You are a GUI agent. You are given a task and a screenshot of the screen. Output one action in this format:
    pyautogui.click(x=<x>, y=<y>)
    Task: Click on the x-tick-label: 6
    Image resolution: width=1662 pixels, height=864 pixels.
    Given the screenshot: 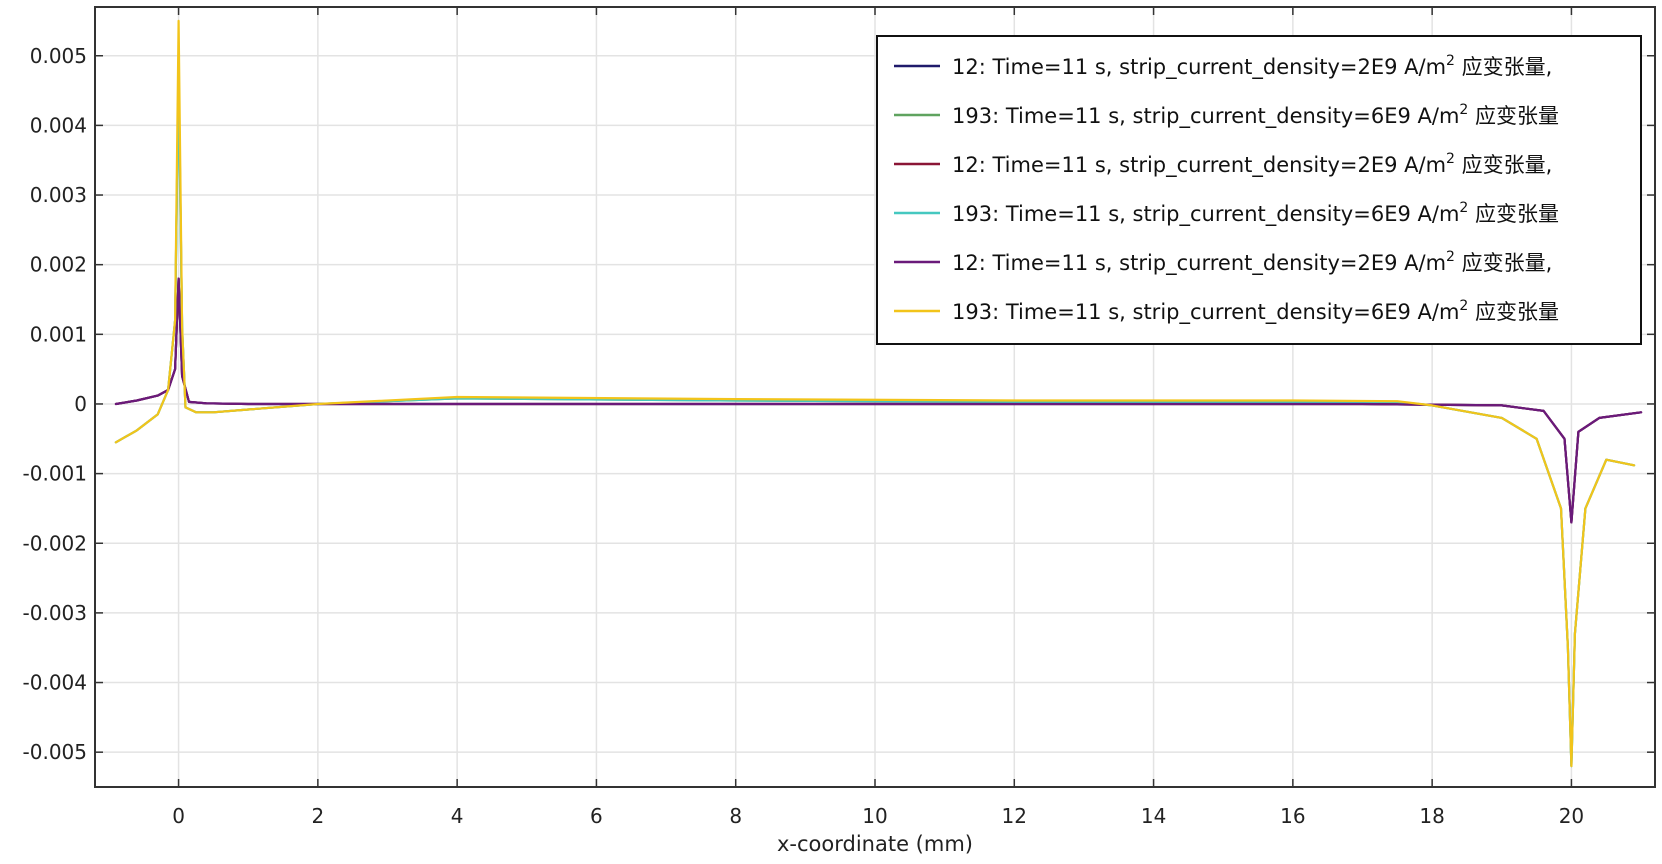 What is the action you would take?
    pyautogui.click(x=596, y=816)
    